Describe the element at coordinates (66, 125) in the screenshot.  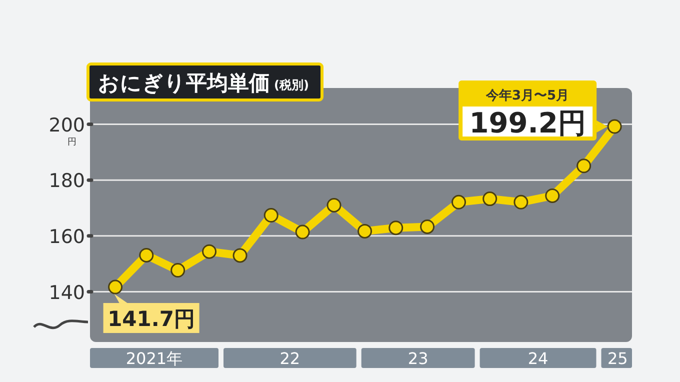
I see `y-tick-label: 200` at that location.